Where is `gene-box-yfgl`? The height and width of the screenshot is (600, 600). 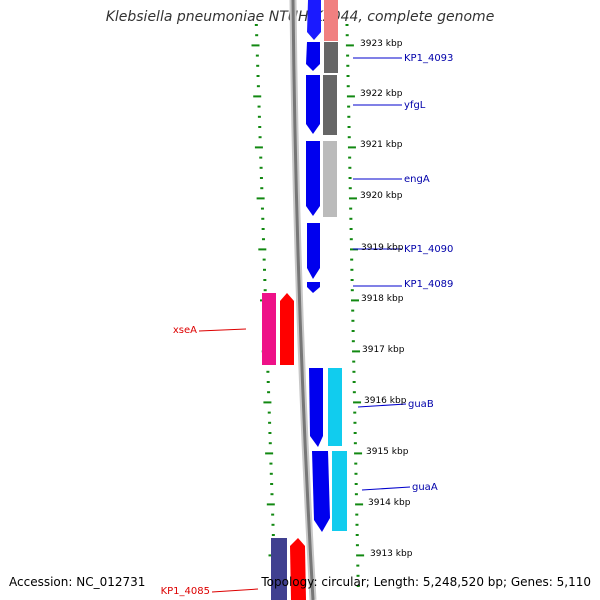 gene-box-yfgl is located at coordinates (330, 105).